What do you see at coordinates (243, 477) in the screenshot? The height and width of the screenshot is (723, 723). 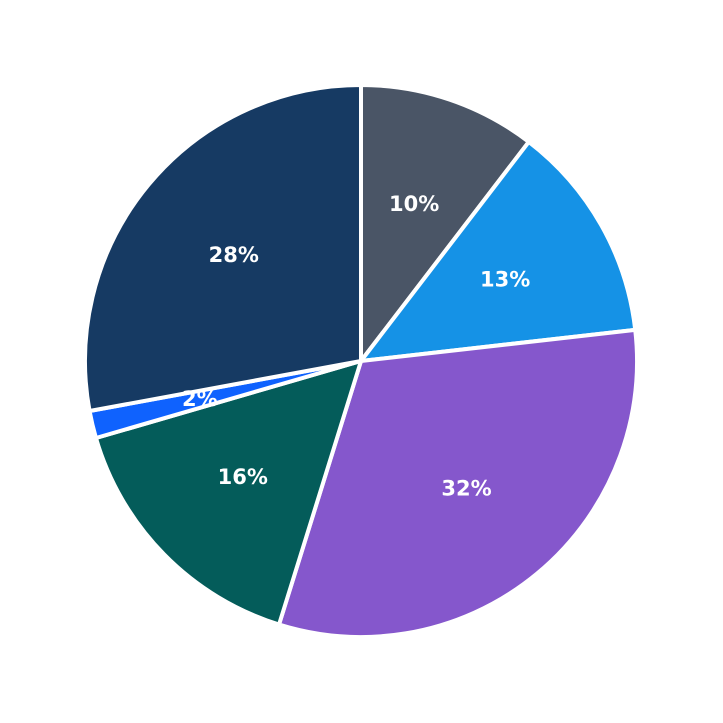 I see `slice-label: 16%` at bounding box center [243, 477].